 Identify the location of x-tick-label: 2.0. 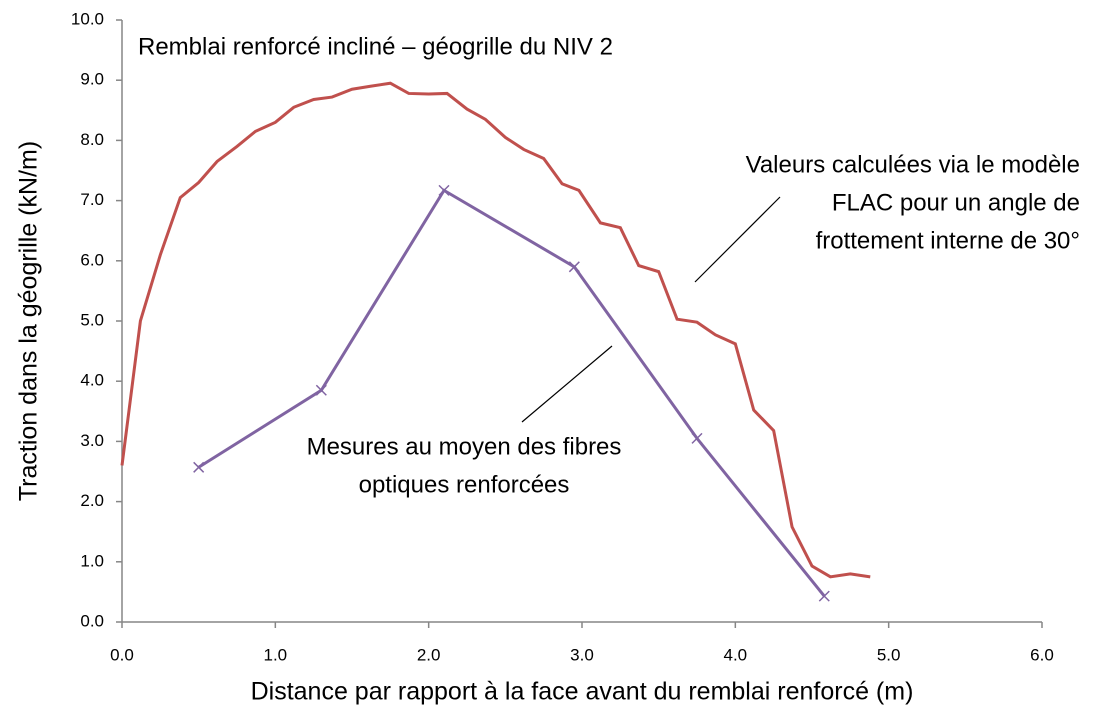
(429, 654).